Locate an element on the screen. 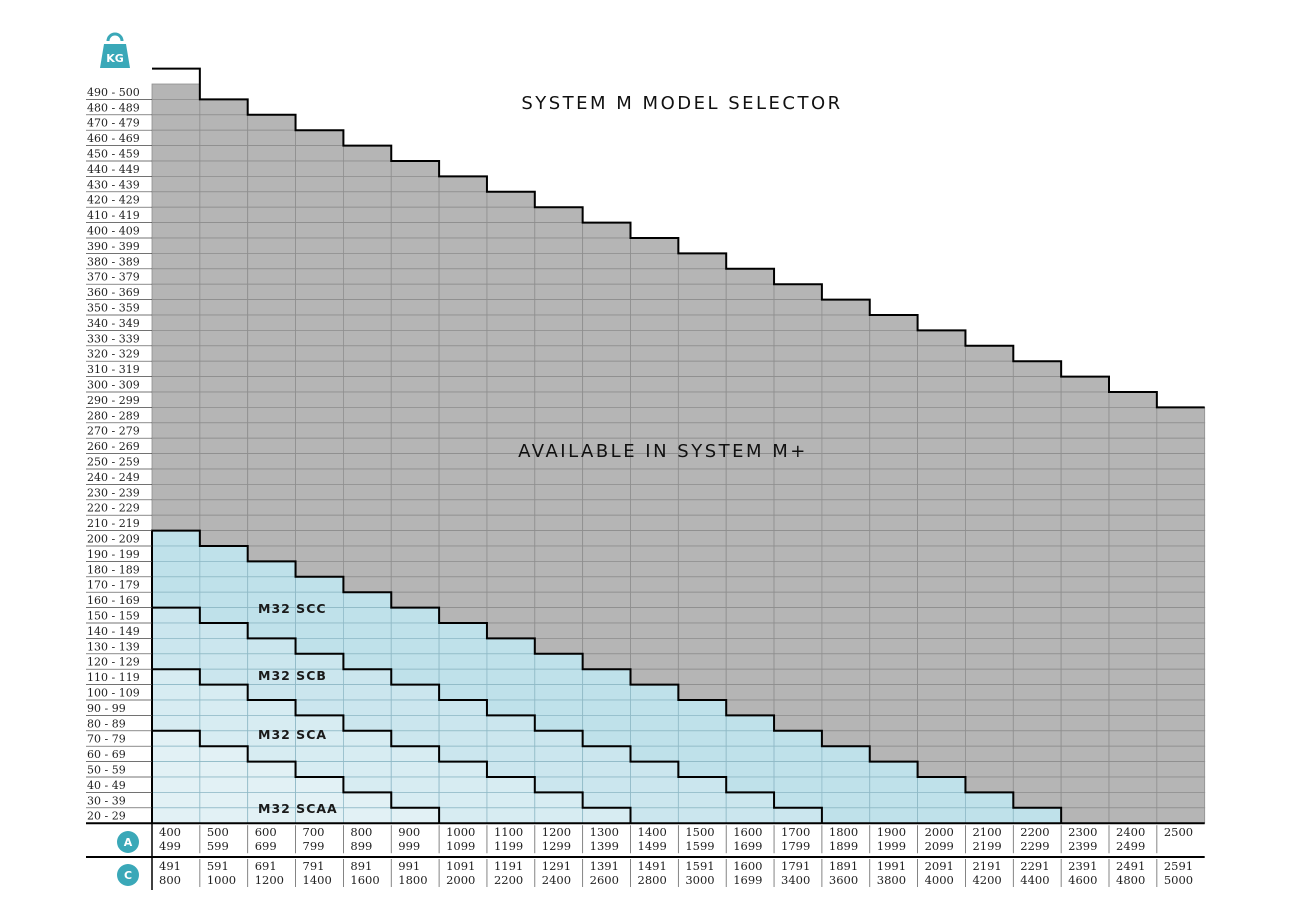 The height and width of the screenshot is (911, 1291). row-a-value-top: 1000 is located at coordinates (460, 832).